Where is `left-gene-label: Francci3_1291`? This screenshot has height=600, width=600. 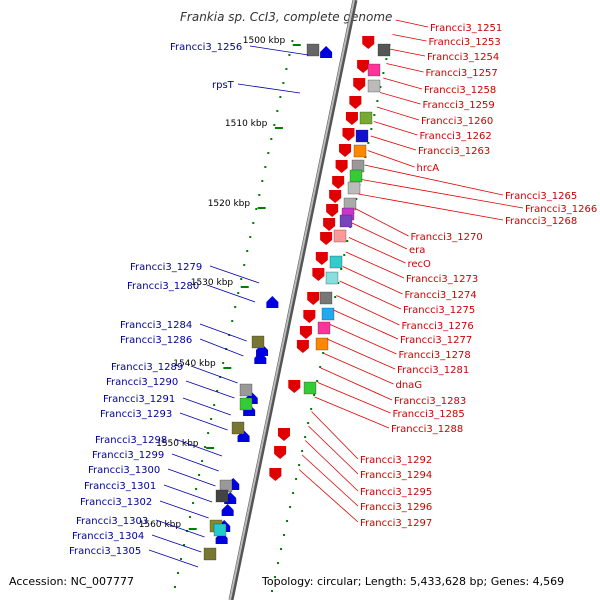 left-gene-label: Francci3_1291 is located at coordinates (139, 399).